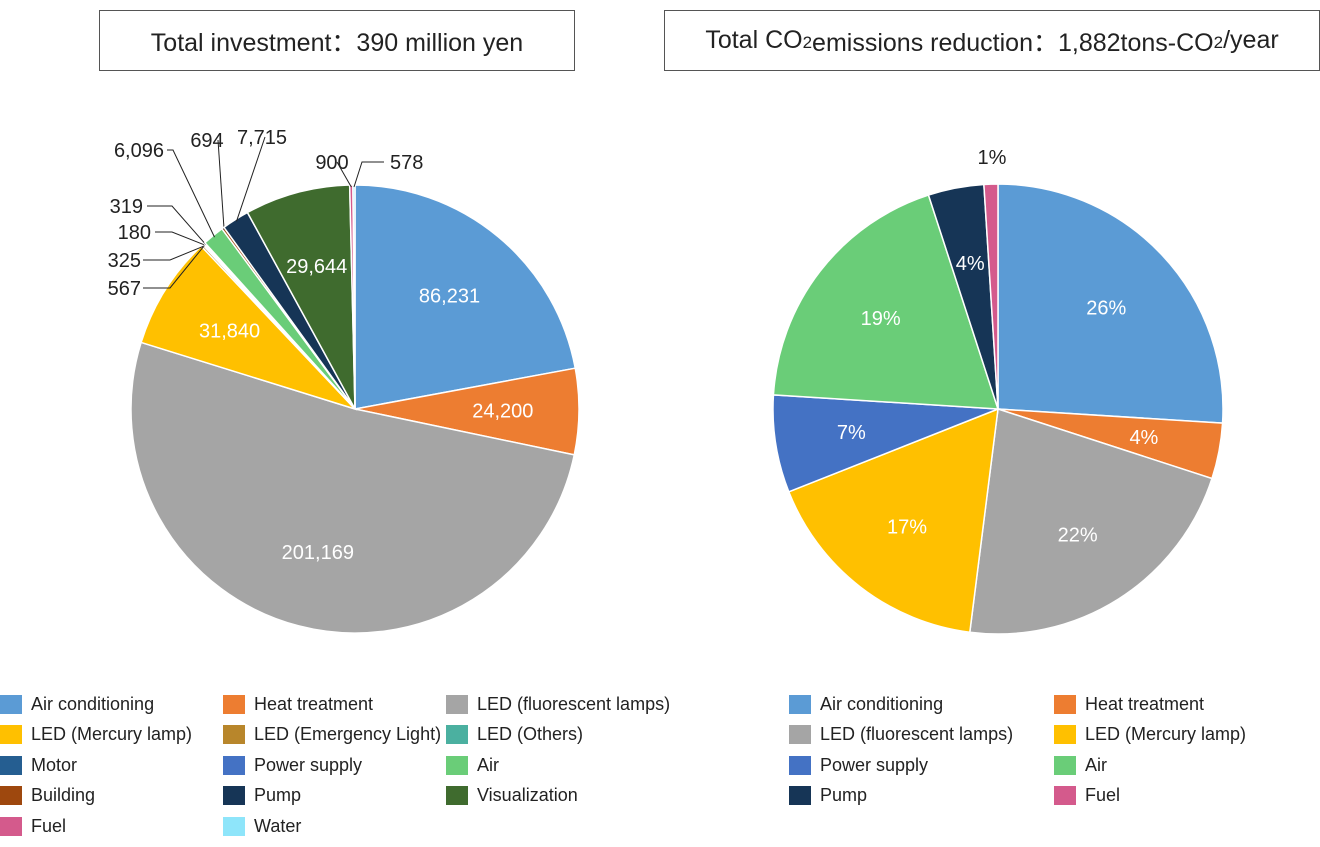 This screenshot has width=1320, height=847. Describe the element at coordinates (1065, 795) in the screenshot. I see `co2-legend-swatch-fuel` at that location.